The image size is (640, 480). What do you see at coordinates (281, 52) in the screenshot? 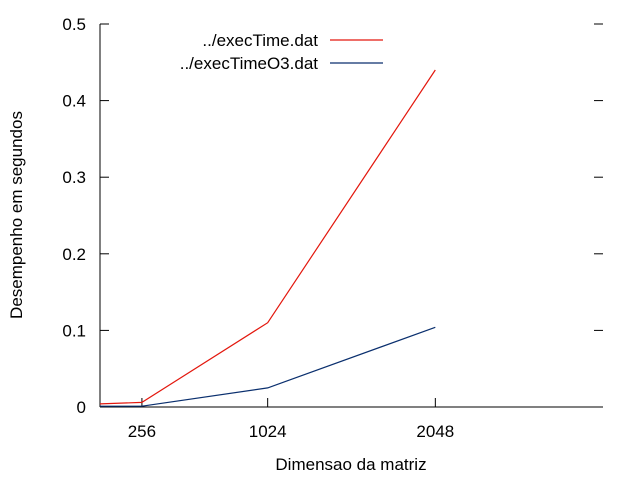
I see `legend: ../execTime.dat ../execTimeO3.dat` at bounding box center [281, 52].